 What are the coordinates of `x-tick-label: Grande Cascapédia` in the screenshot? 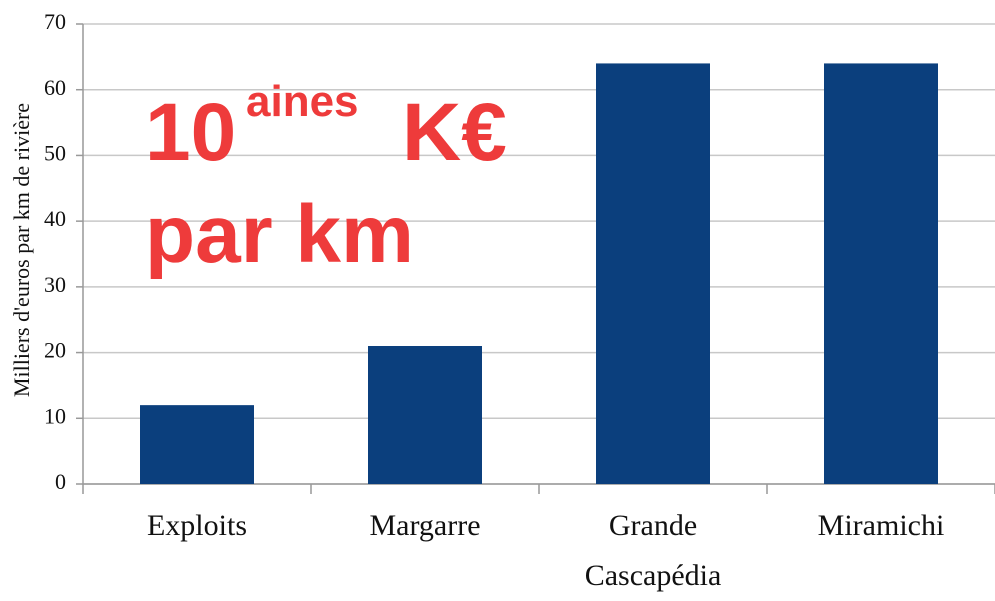 It's located at (653, 550).